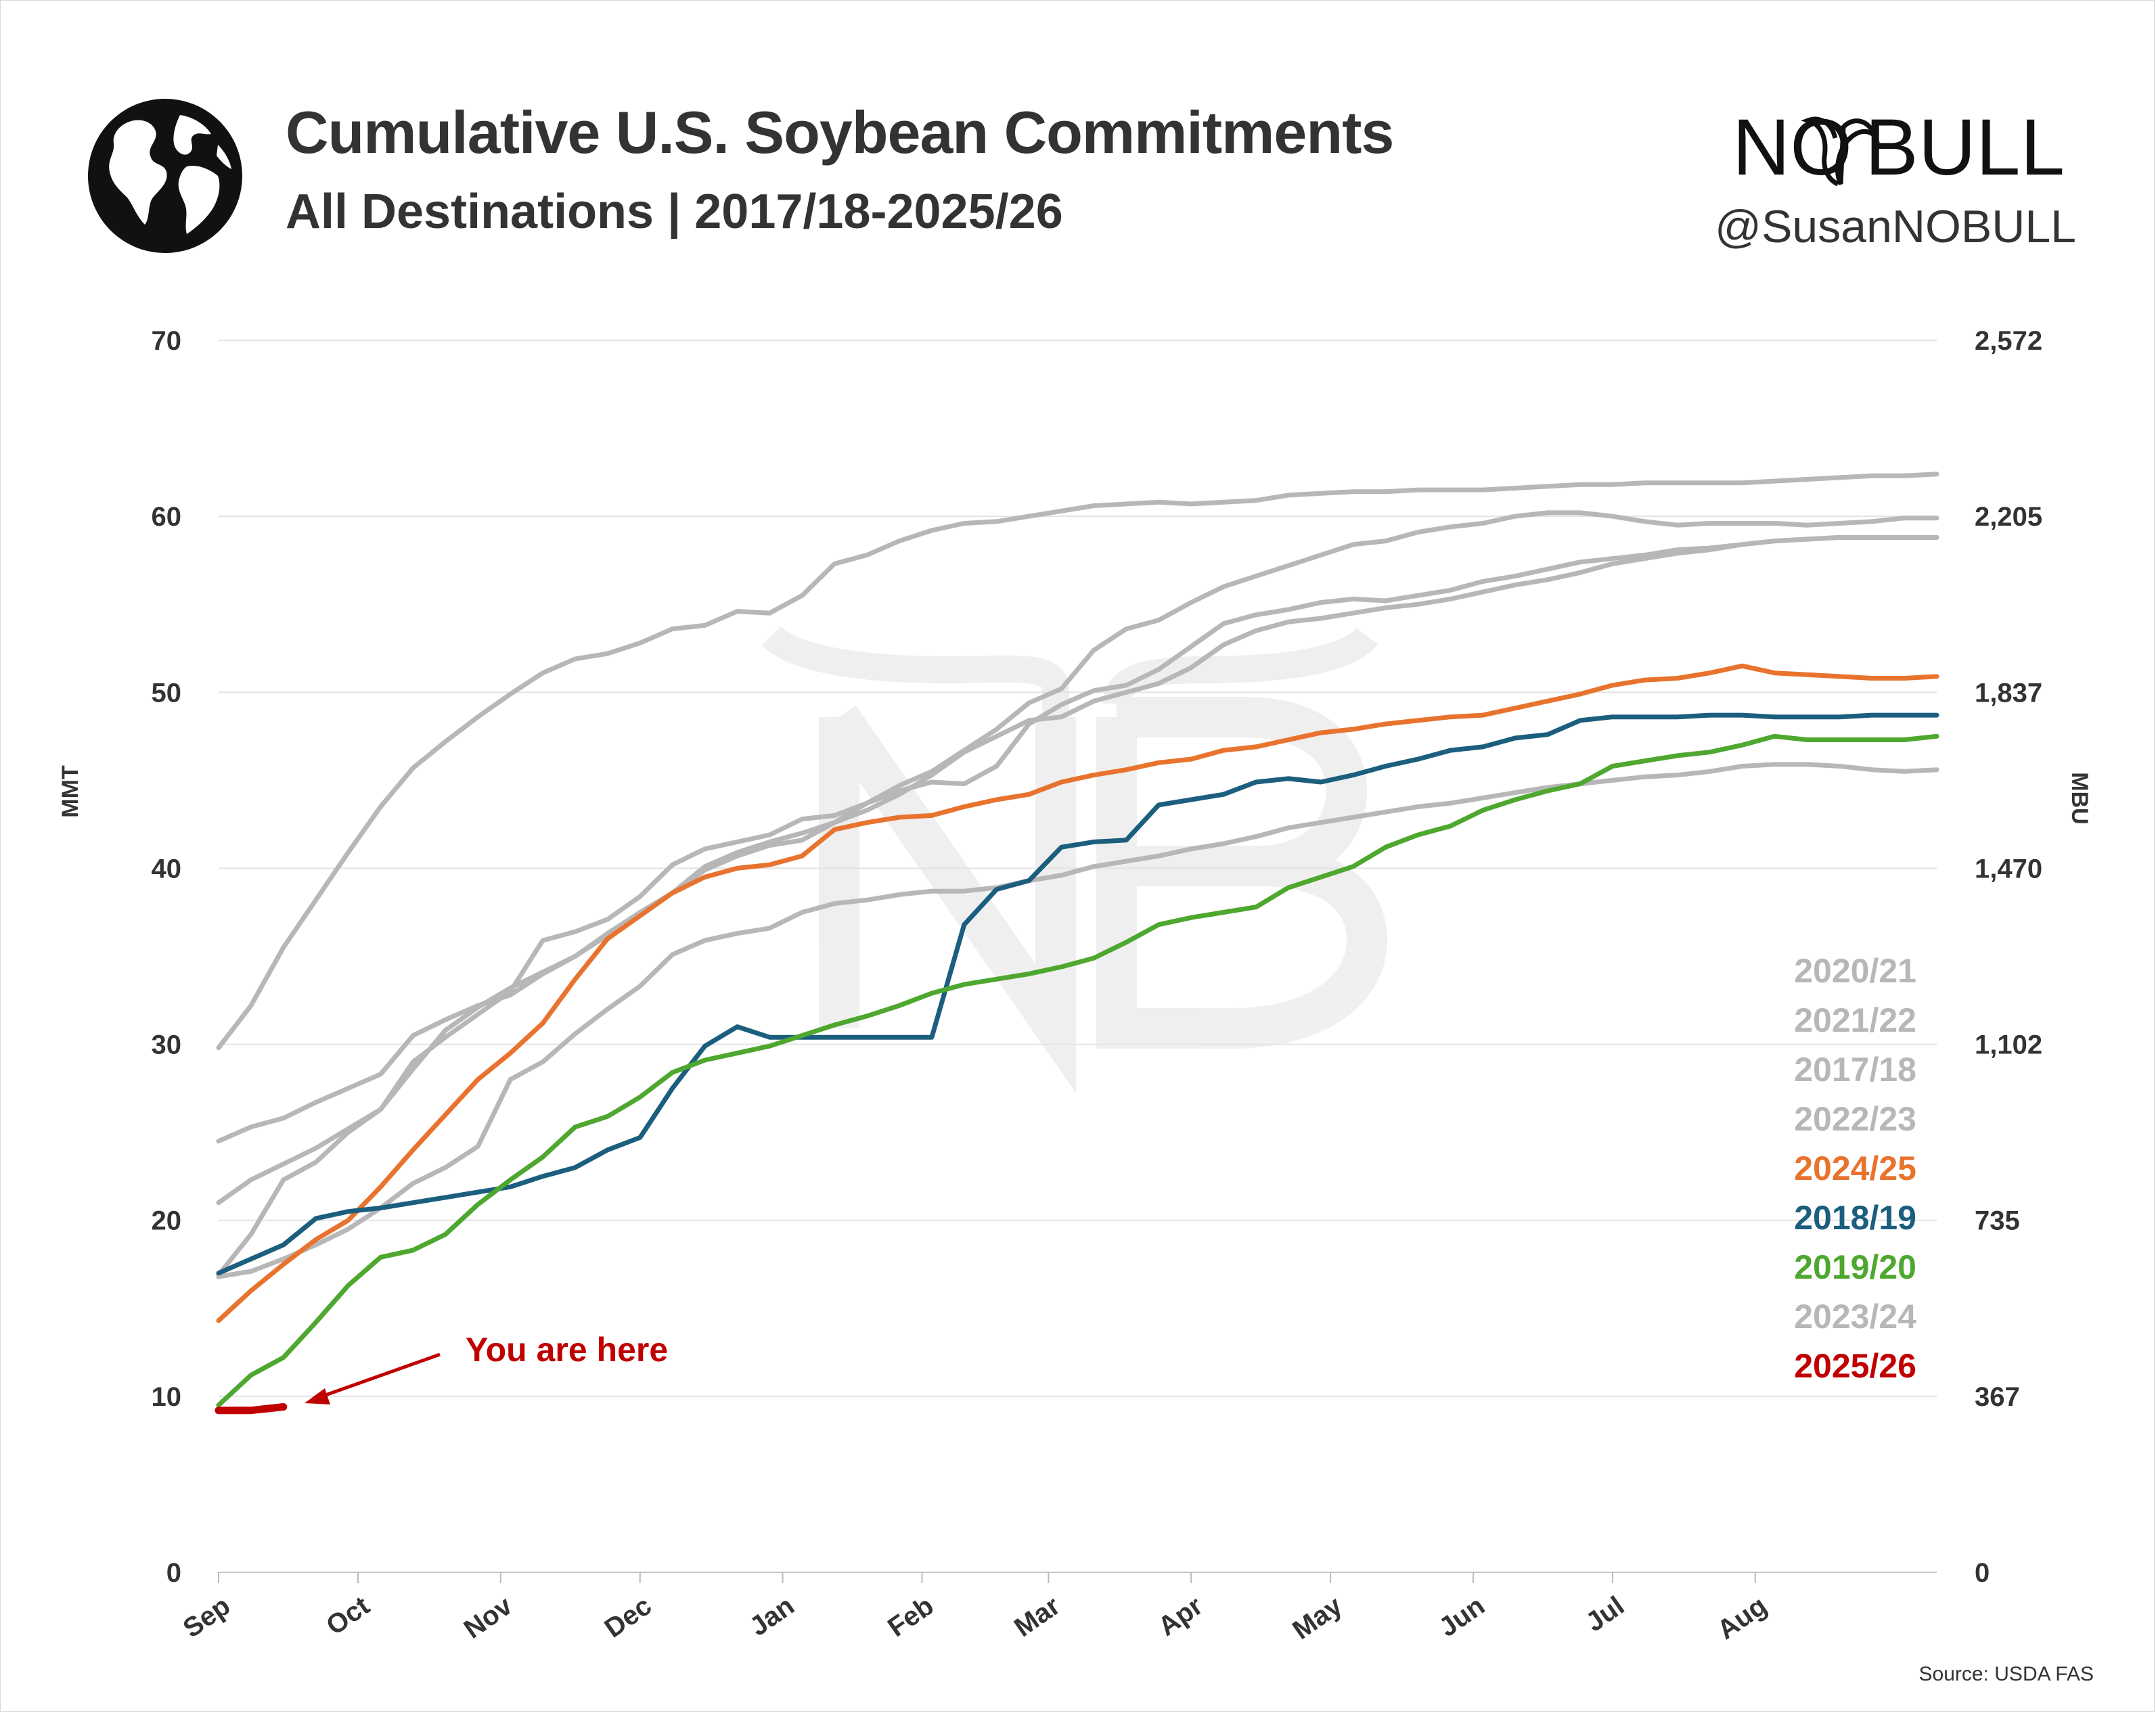 This screenshot has height=1713, width=2156. Describe the element at coordinates (1855, 1218) in the screenshot. I see `legend-entry: 2018/19` at that location.